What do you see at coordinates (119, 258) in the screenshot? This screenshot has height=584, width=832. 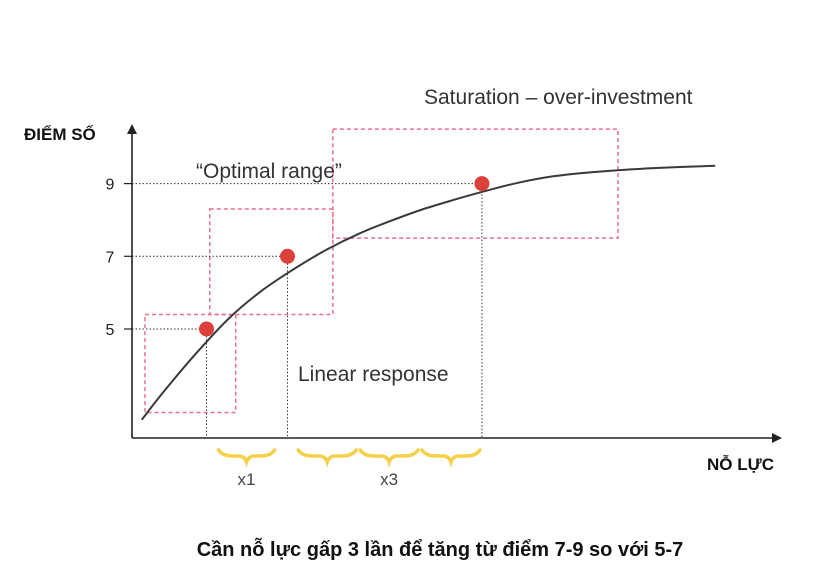 I see `y-ticks: 5 7 9` at bounding box center [119, 258].